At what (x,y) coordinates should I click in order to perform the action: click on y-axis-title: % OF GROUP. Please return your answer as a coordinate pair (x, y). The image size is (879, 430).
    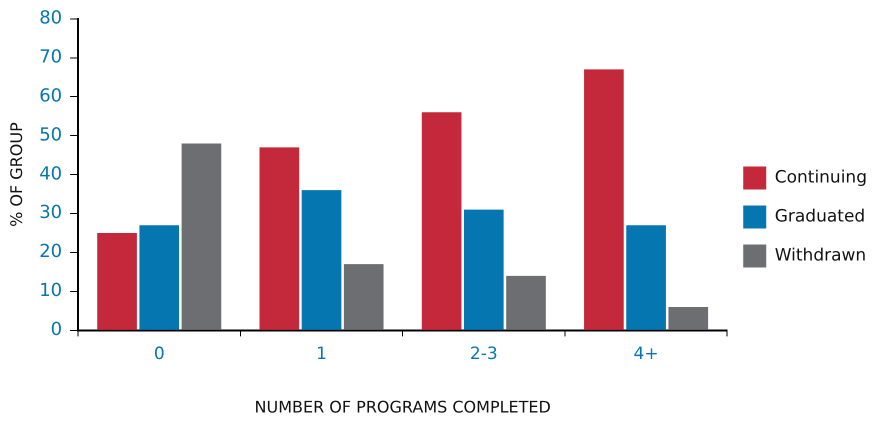
    Looking at the image, I should click on (16, 174).